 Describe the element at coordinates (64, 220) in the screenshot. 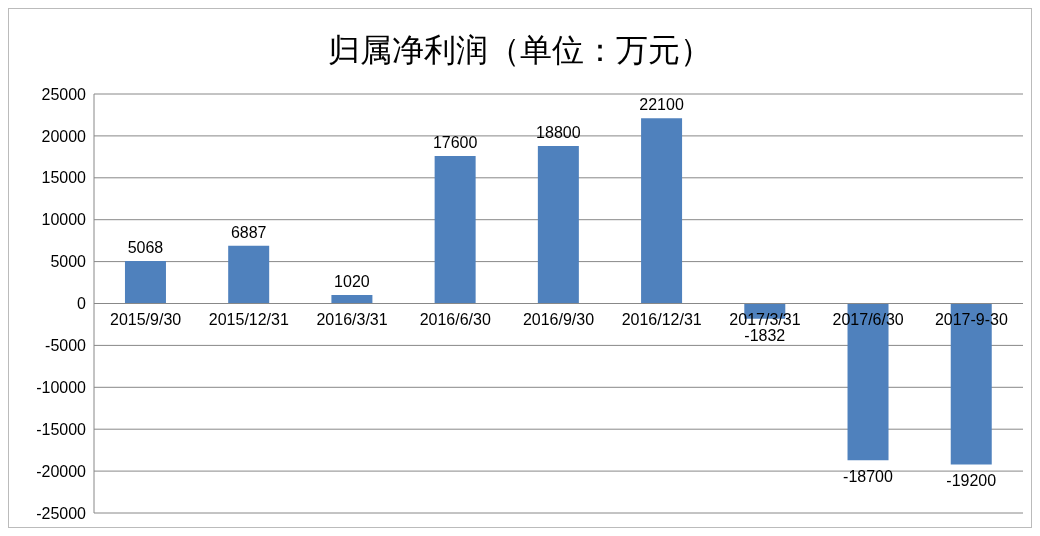

I see `y-tick-label: 10000` at that location.